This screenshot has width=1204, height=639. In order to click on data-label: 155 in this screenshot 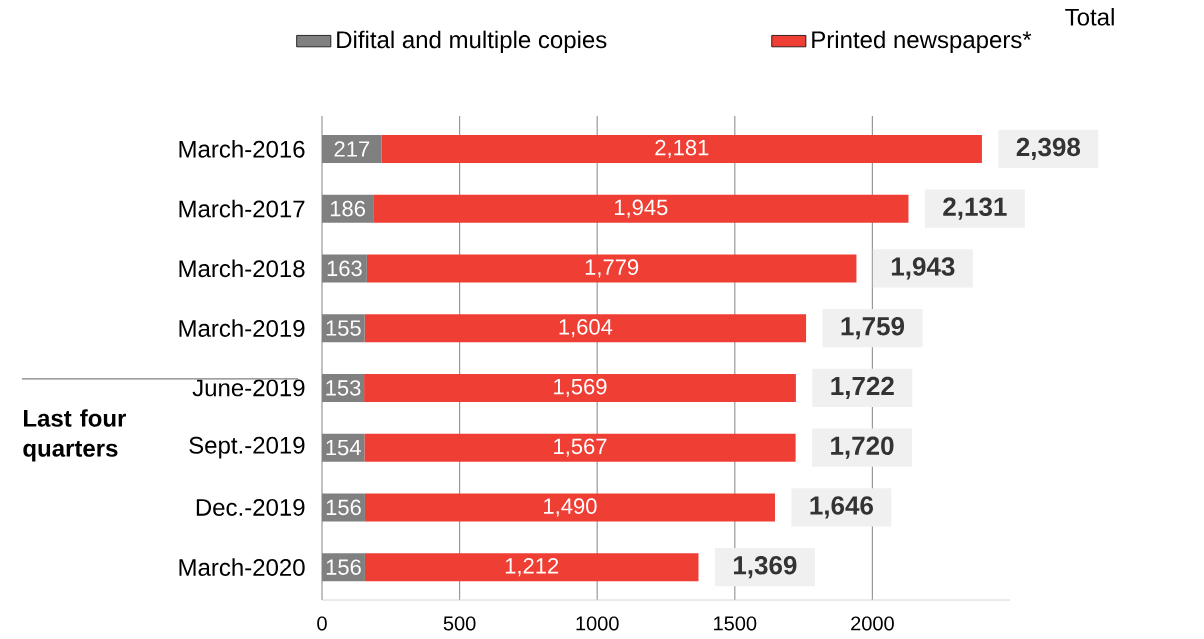, I will do `click(343, 328)`.